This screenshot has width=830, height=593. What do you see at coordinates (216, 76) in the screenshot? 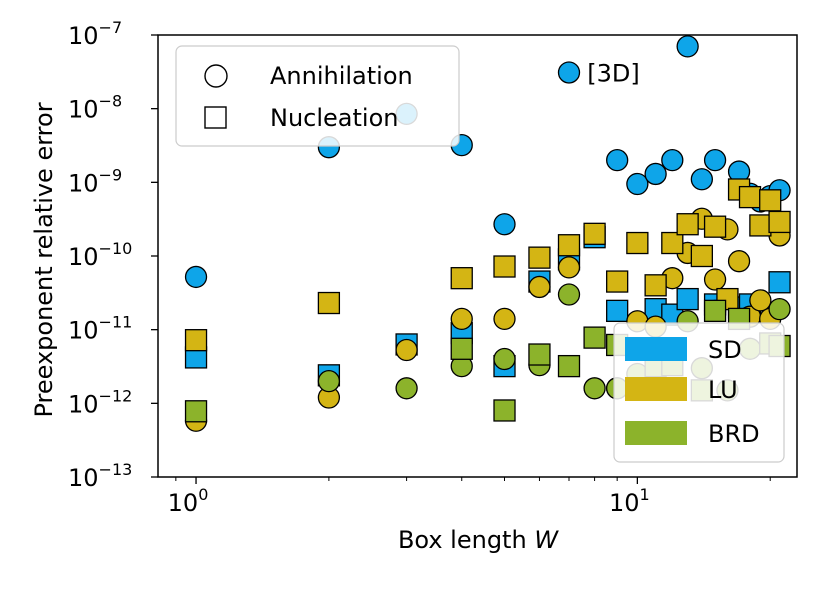
I see `legend-circle-marker-icon` at bounding box center [216, 76].